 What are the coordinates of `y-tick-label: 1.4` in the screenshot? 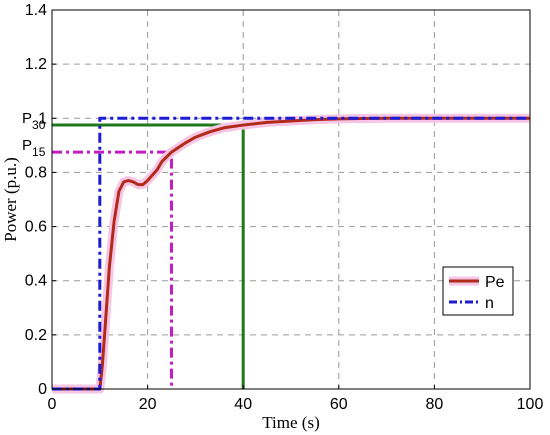 It's located at (36, 10).